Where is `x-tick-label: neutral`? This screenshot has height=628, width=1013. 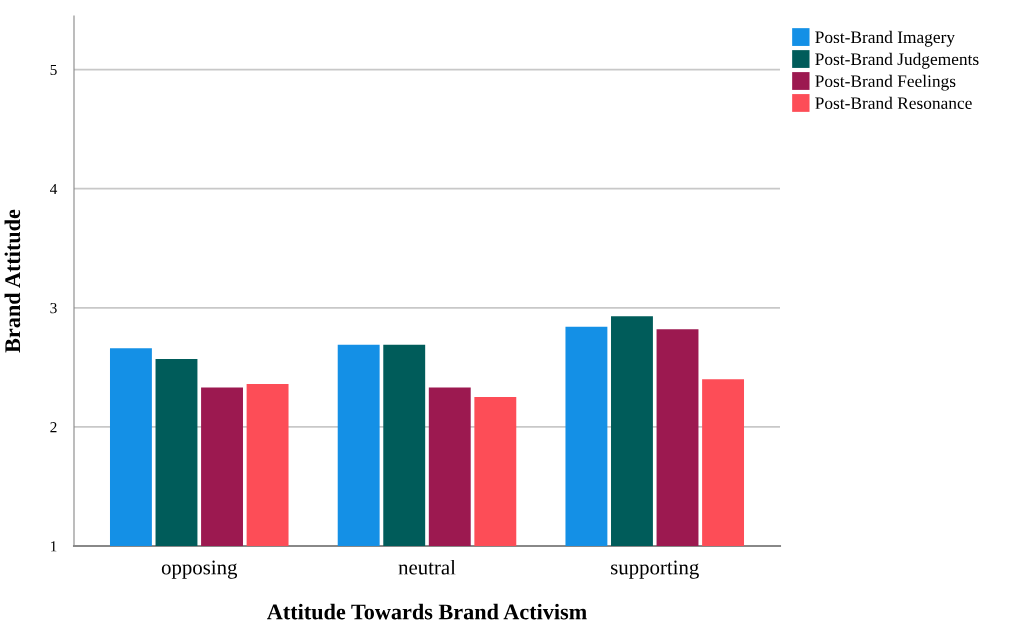
x-tick-label: neutral is located at coordinates (427, 567).